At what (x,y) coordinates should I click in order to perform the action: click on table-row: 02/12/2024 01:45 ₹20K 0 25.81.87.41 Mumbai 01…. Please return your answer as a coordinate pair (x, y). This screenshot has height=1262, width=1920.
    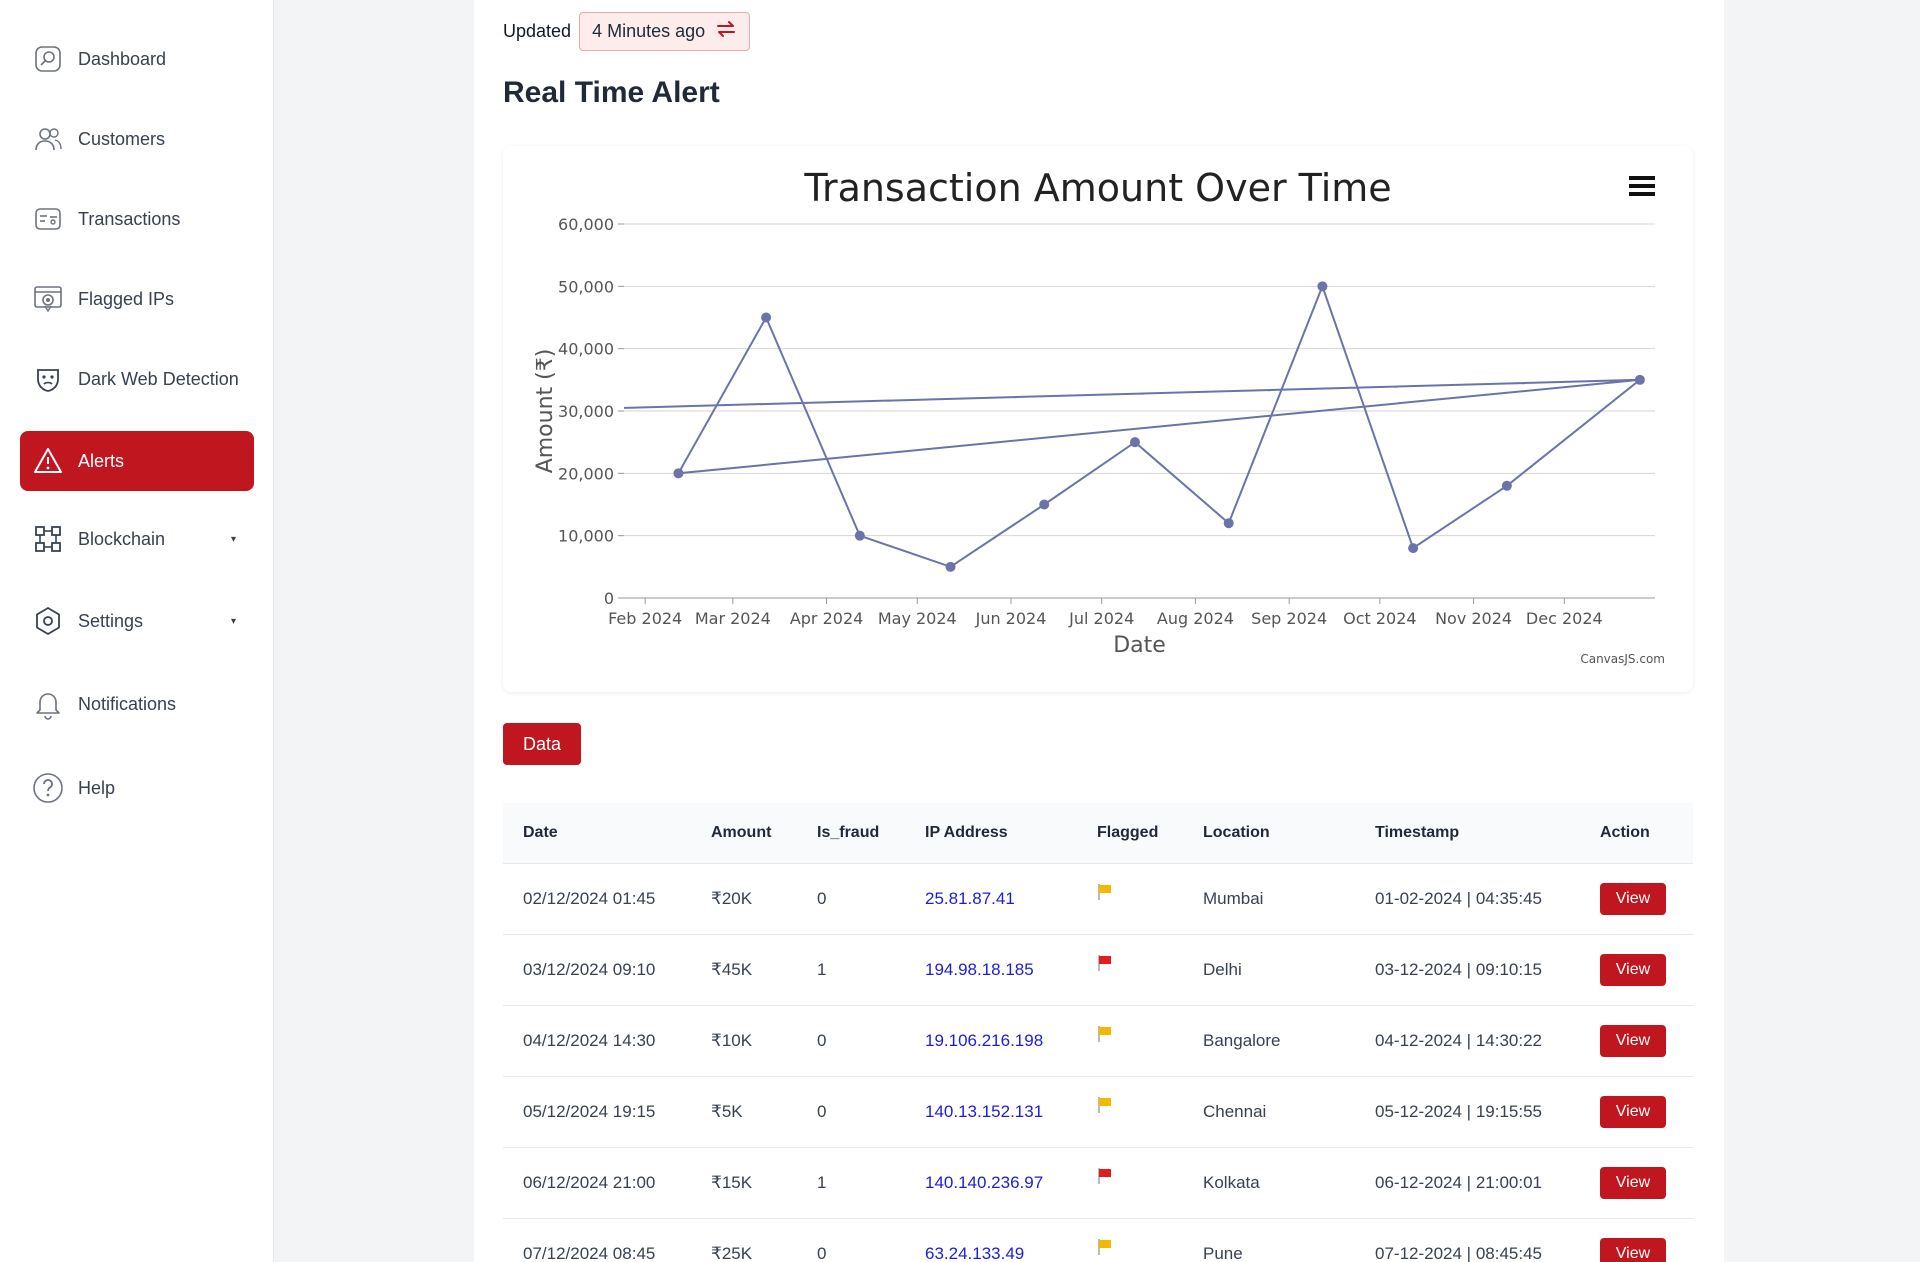
    Looking at the image, I should click on (1098, 898).